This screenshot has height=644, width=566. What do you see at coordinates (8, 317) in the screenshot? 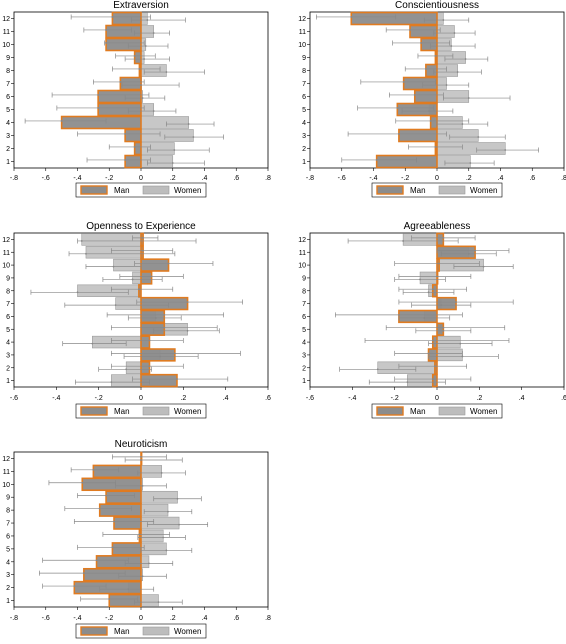
I see `y-tick-label: 6` at bounding box center [8, 317].